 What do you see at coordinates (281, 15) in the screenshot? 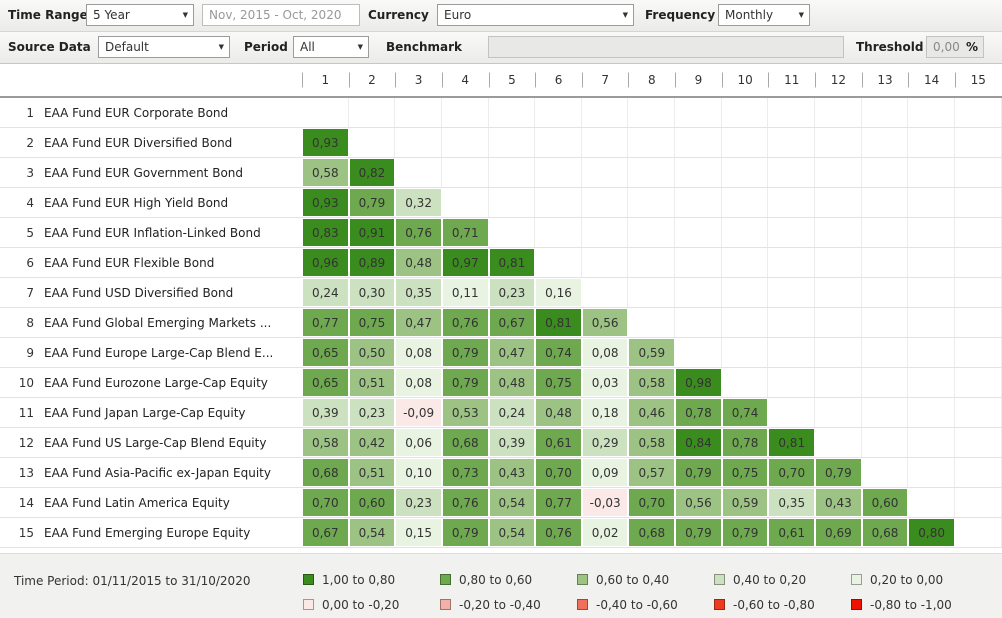
I see `date-range-input: Nov, 2015 - Oct, 2020` at bounding box center [281, 15].